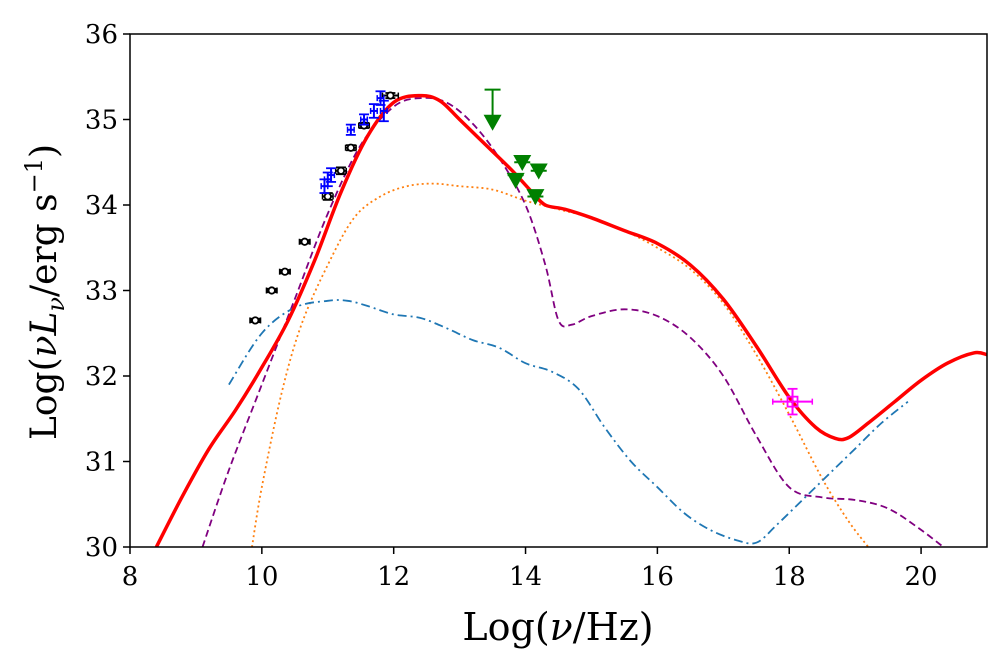  I want to click on y-tick-label: 34, so click(101, 206).